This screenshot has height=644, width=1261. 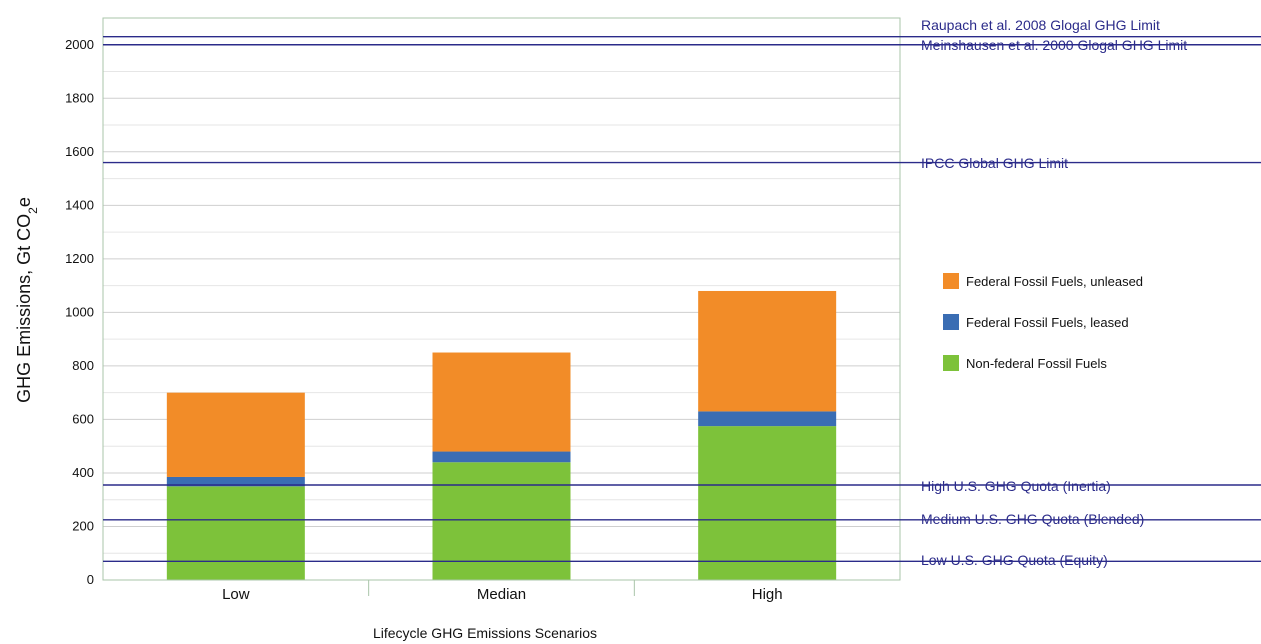 What do you see at coordinates (79, 97) in the screenshot?
I see `y-tick-label: 1800` at bounding box center [79, 97].